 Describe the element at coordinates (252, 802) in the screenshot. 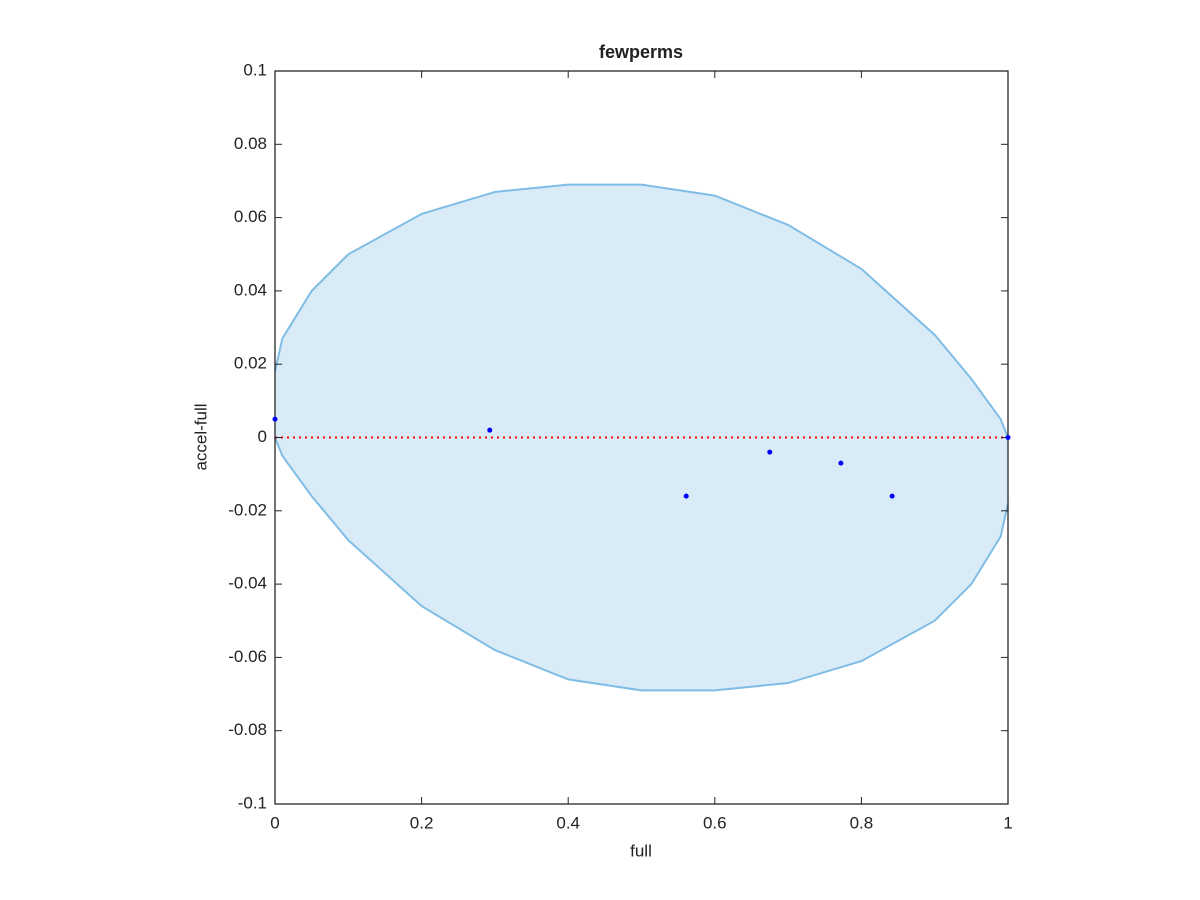

I see `y-tick-label: -0.1` at that location.